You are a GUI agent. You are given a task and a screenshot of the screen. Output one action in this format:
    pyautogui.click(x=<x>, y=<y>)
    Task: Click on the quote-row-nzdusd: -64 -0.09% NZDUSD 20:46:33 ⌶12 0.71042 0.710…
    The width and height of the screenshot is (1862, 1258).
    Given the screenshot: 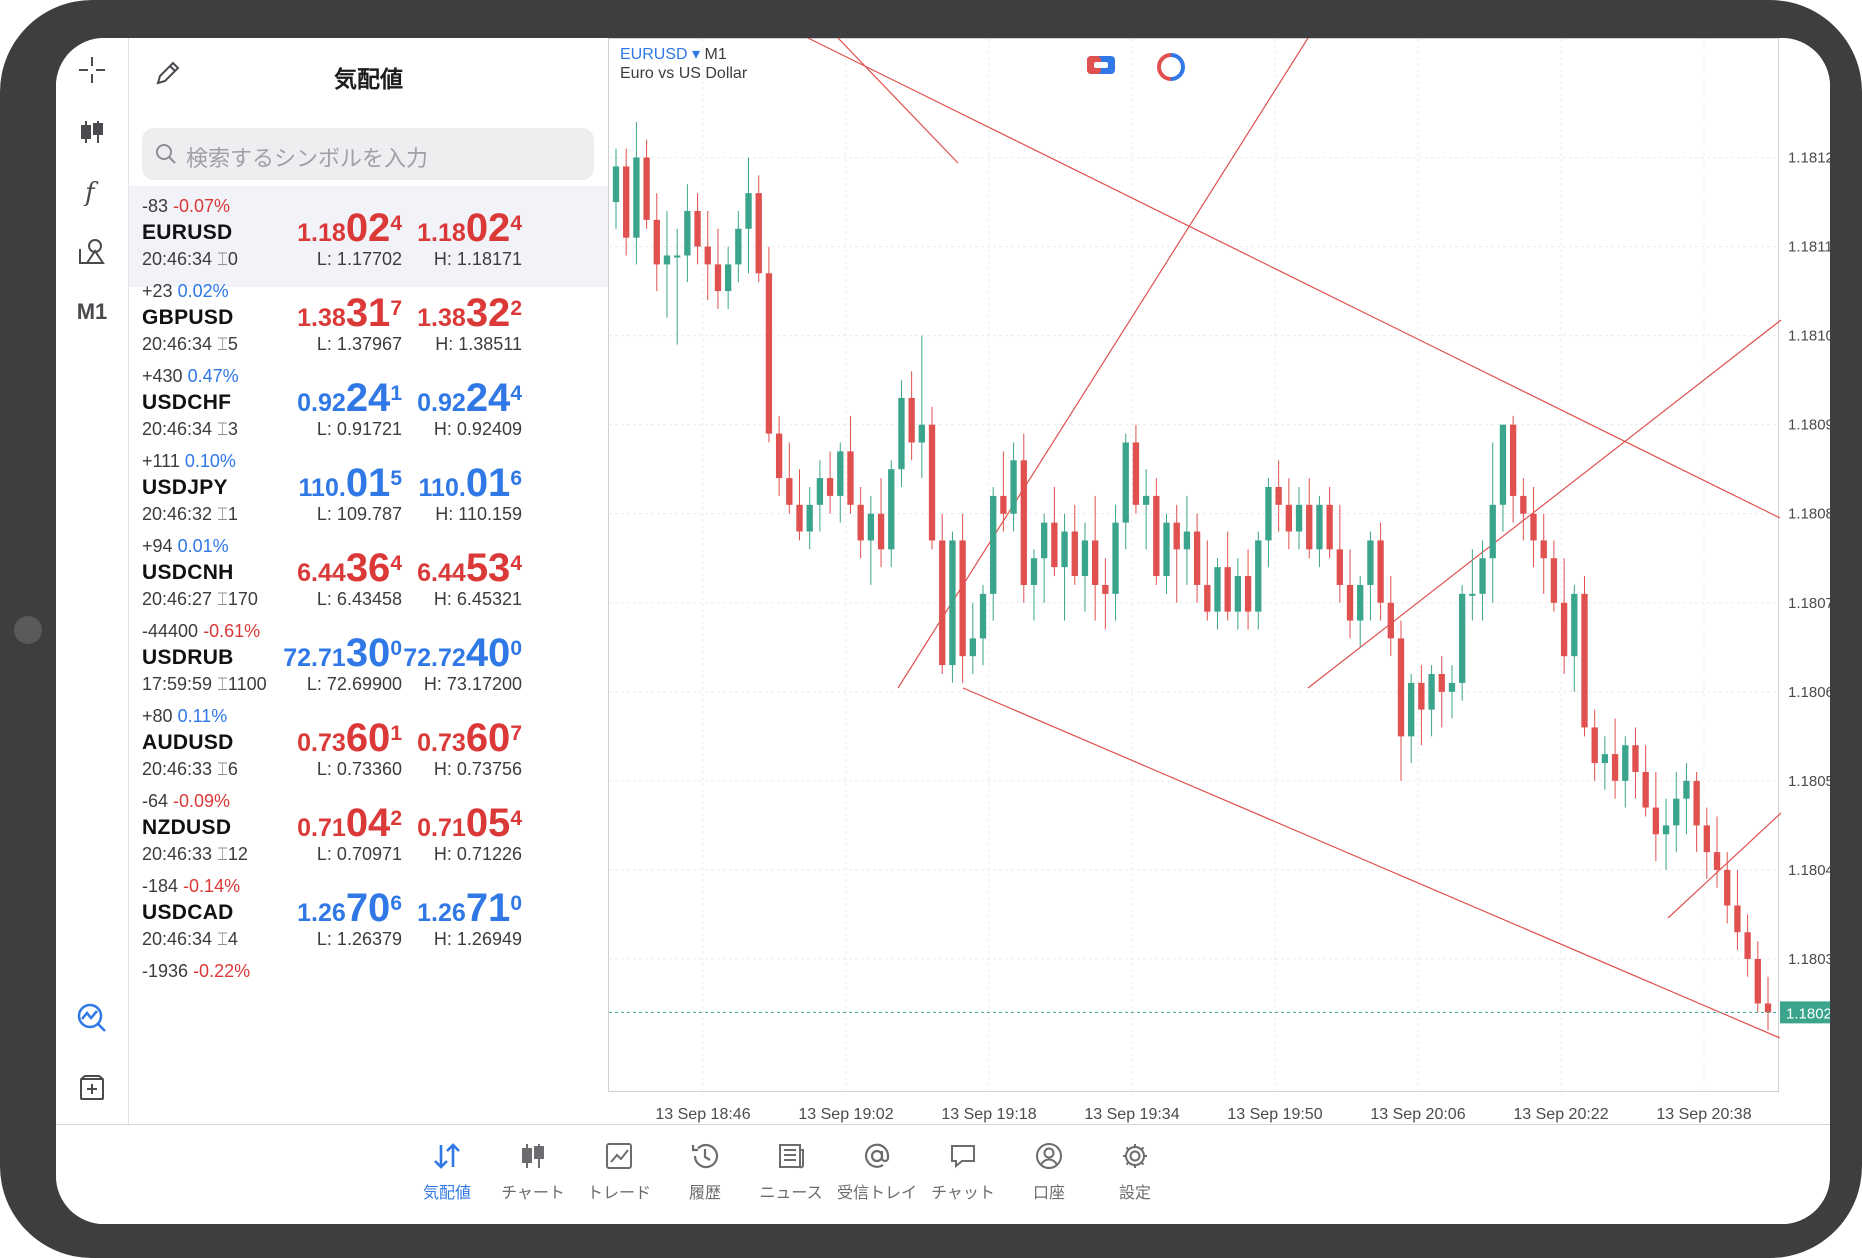 What is the action you would take?
    pyautogui.click(x=368, y=831)
    